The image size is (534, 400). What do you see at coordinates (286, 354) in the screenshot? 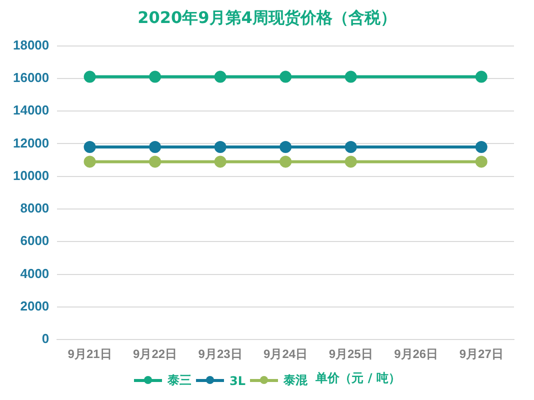
I see `x-tick-label: 9月24日` at bounding box center [286, 354].